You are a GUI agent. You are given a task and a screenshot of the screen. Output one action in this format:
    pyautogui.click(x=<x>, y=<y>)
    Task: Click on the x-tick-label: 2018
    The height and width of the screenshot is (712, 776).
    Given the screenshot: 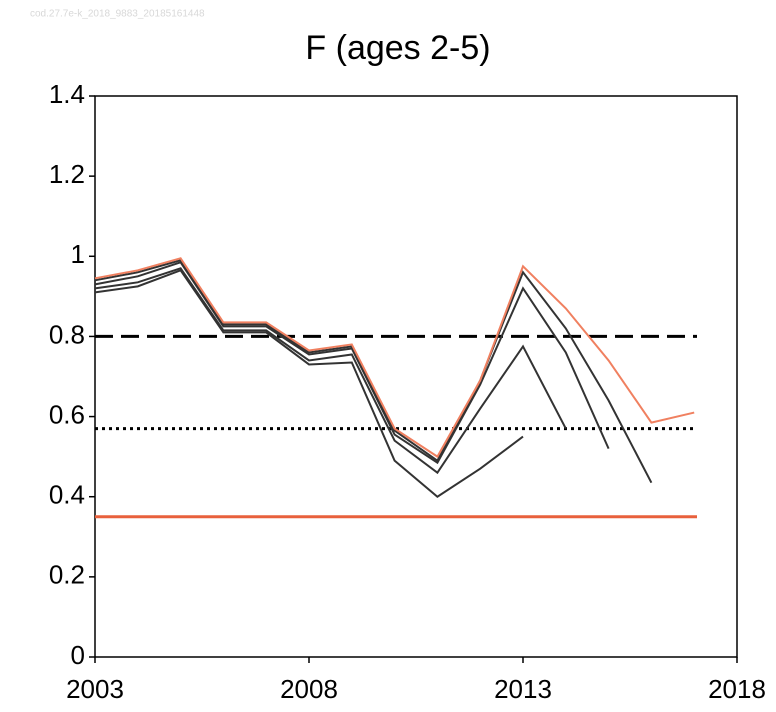 What is the action you would take?
    pyautogui.click(x=737, y=689)
    